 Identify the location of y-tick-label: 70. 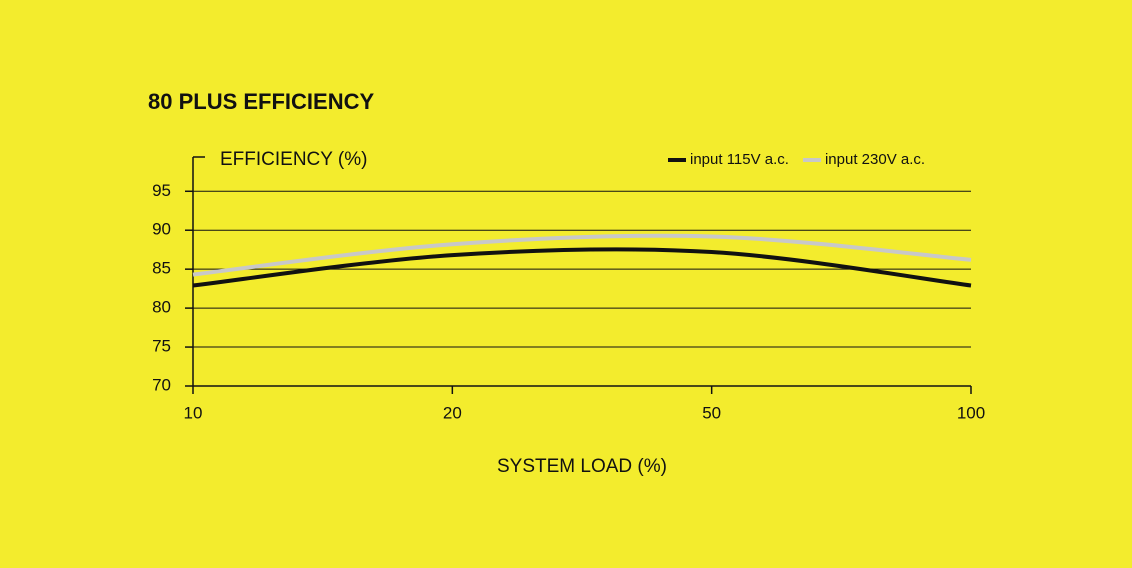
(161, 384).